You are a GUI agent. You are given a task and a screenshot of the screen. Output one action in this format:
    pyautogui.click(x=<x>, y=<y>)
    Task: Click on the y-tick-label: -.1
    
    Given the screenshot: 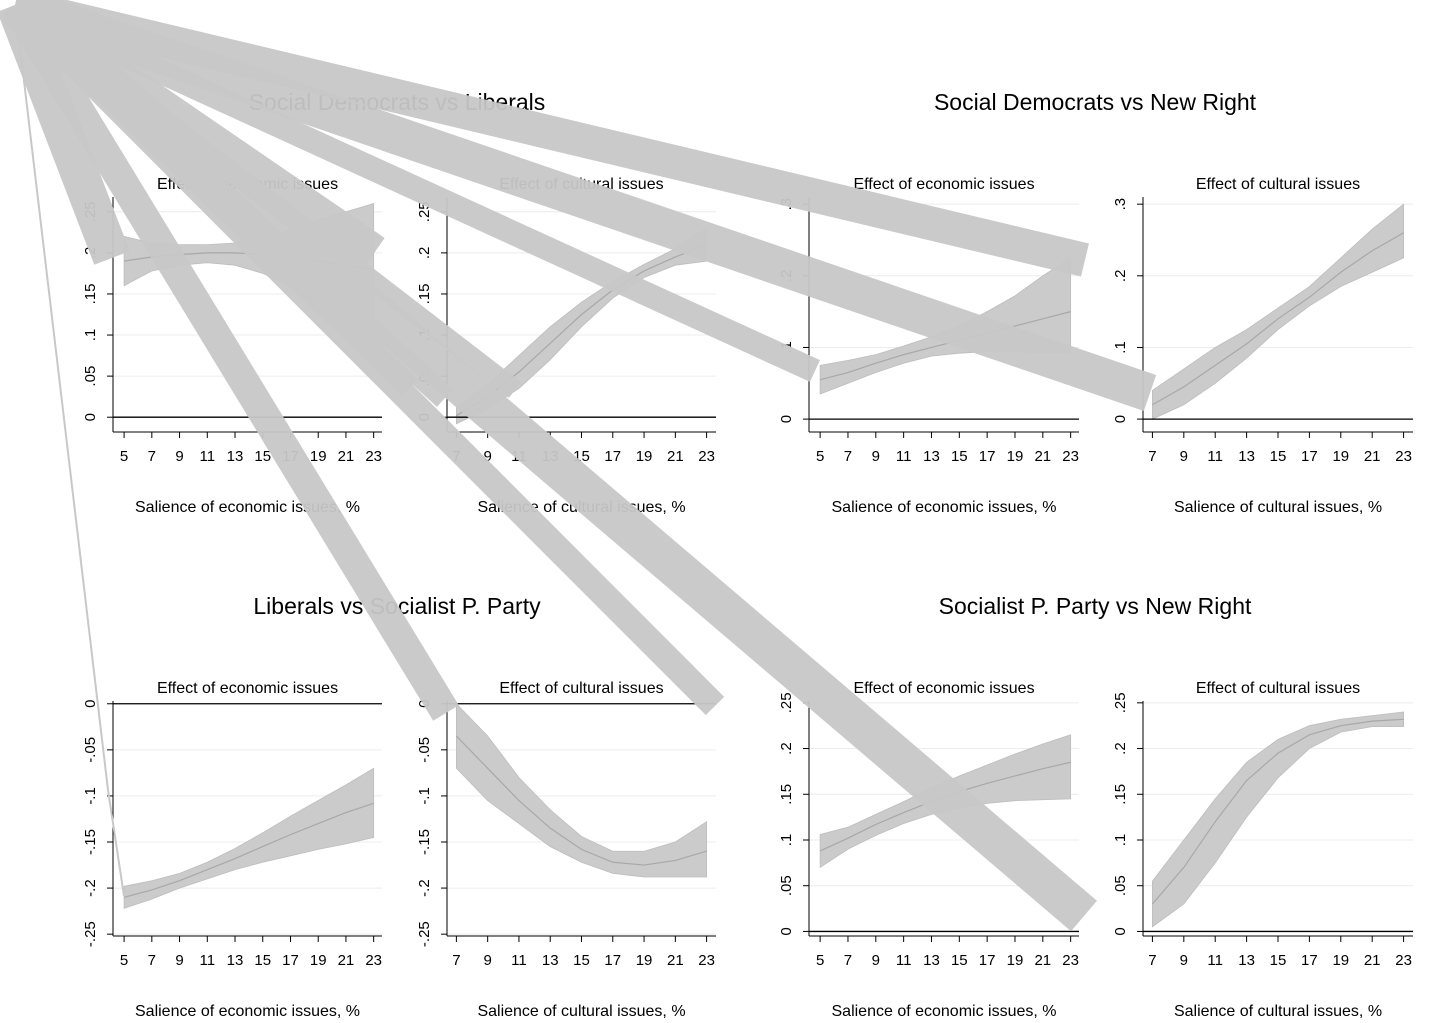 What is the action you would take?
    pyautogui.click(x=90, y=796)
    